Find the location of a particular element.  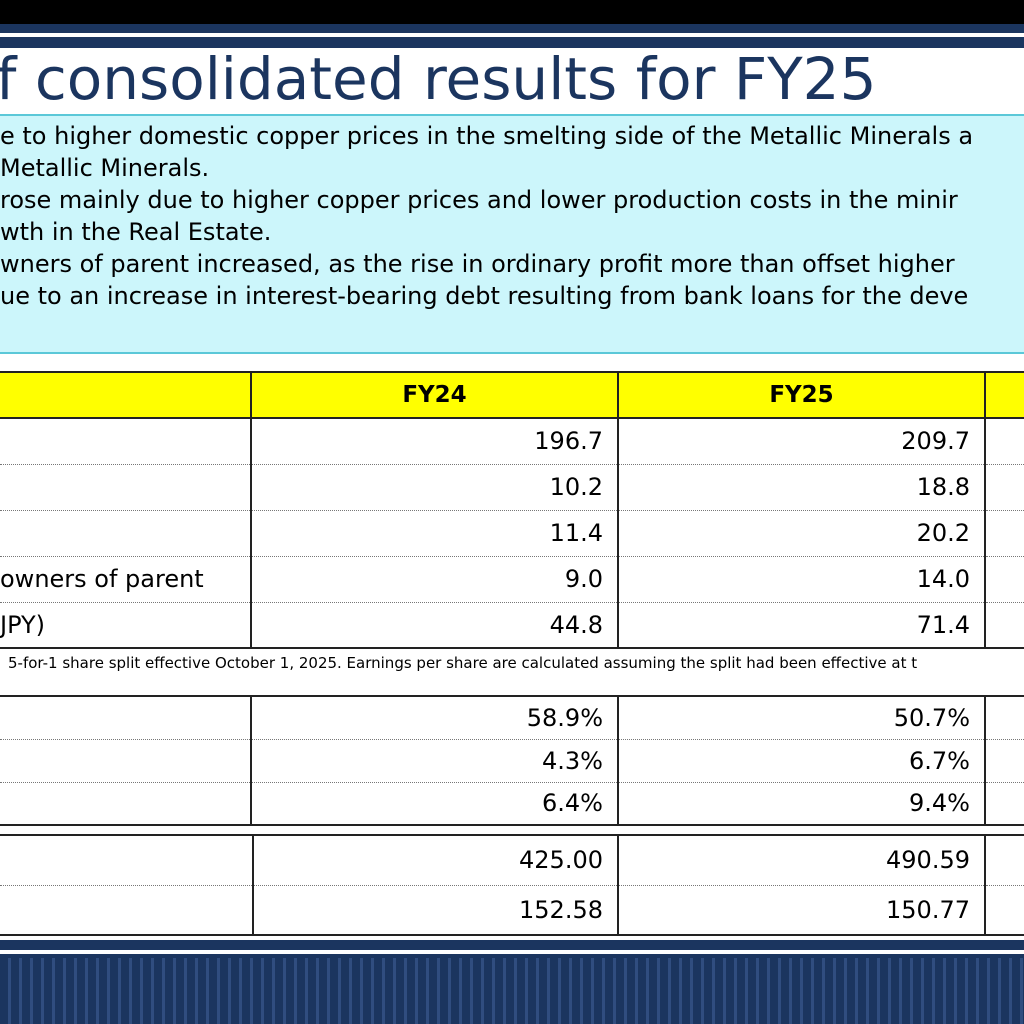

table-row: 425.00 490.59 is located at coordinates (512, 860).